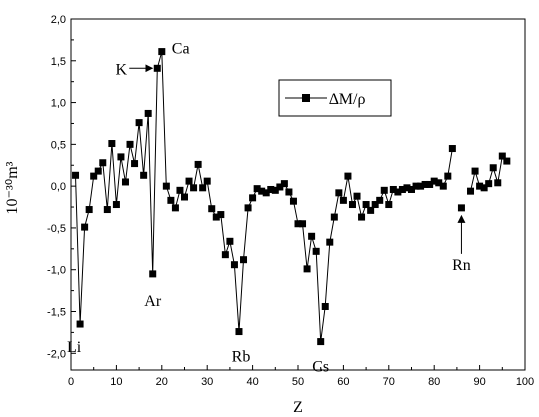 This screenshot has width=539, height=417. I want to click on y-tick-label: -1,5, so click(56, 313).